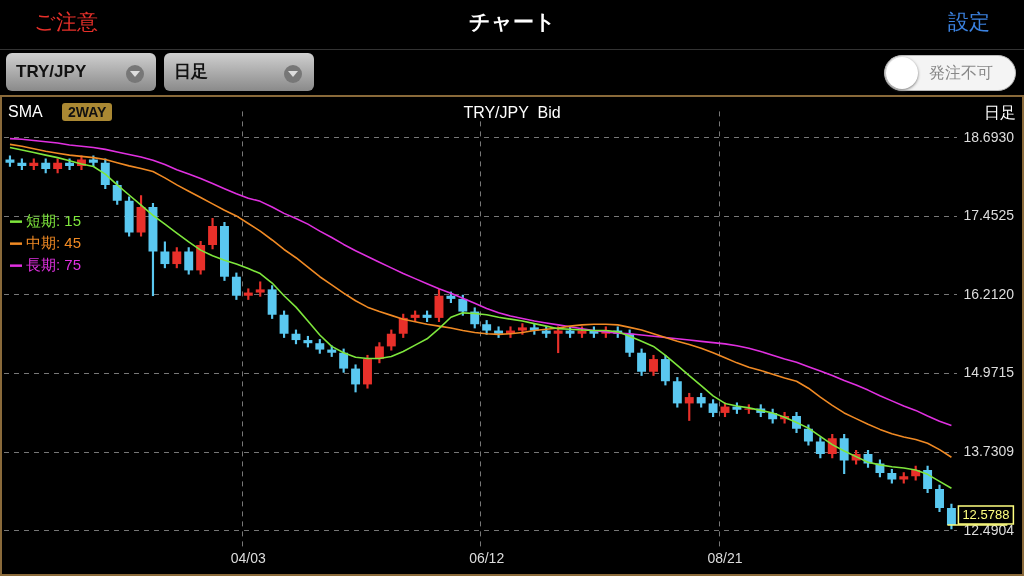 The width and height of the screenshot is (1024, 576). What do you see at coordinates (87, 112) in the screenshot?
I see `annotation: 2WAY` at bounding box center [87, 112].